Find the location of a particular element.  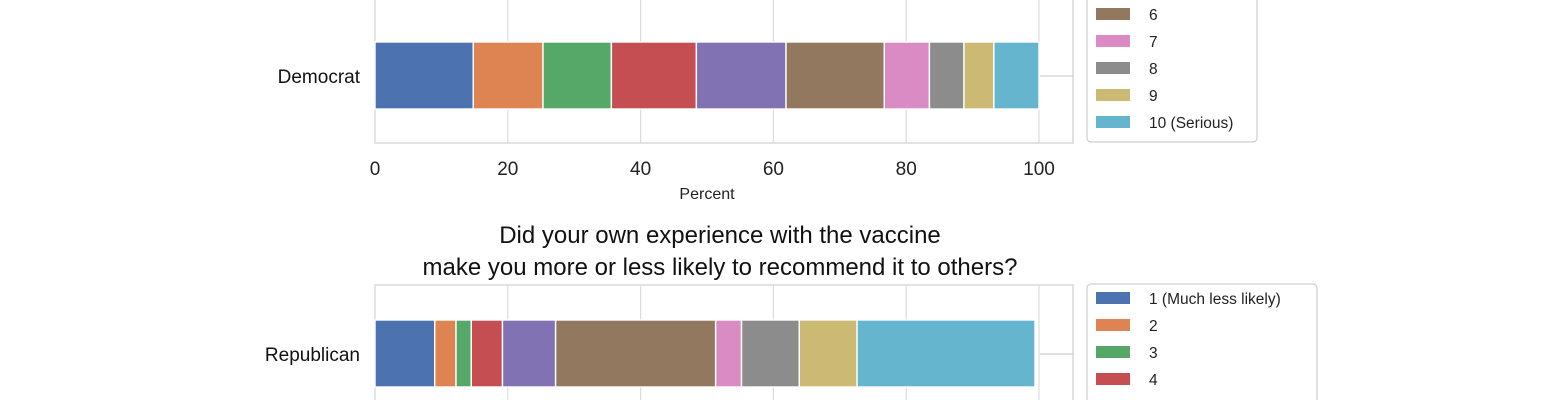

category-label: Democrat is located at coordinates (319, 77).